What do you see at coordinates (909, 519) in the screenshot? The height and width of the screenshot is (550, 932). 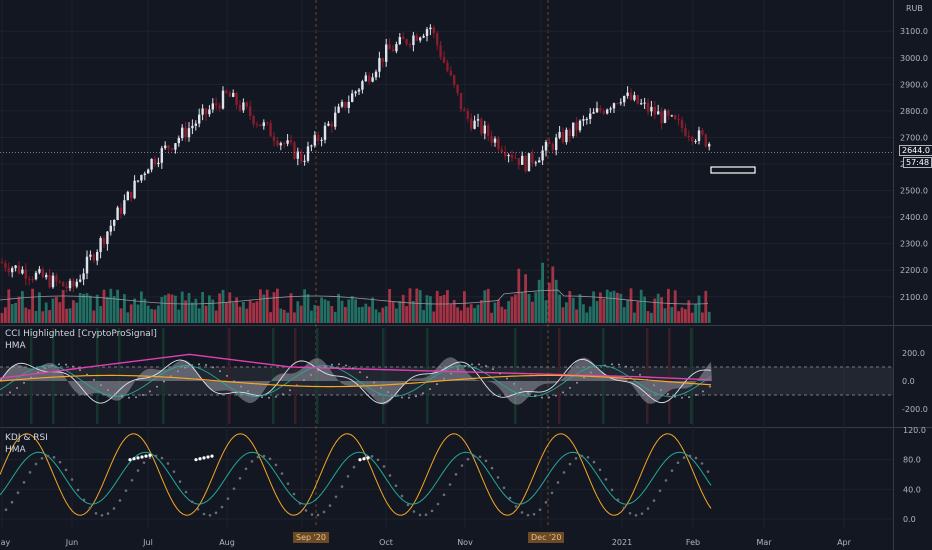 I see `kdj-tick-label: 0.0` at bounding box center [909, 519].